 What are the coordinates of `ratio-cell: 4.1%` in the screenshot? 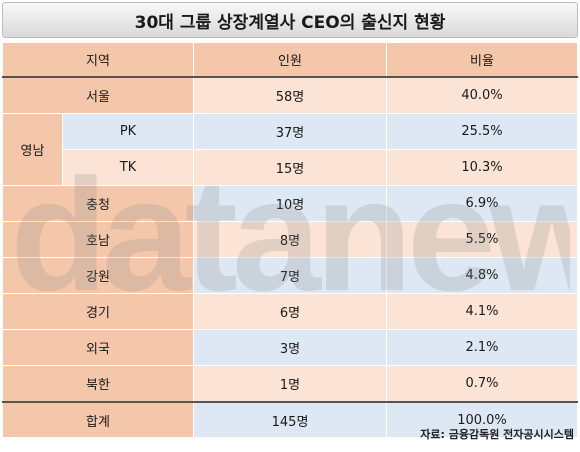 It's located at (482, 311).